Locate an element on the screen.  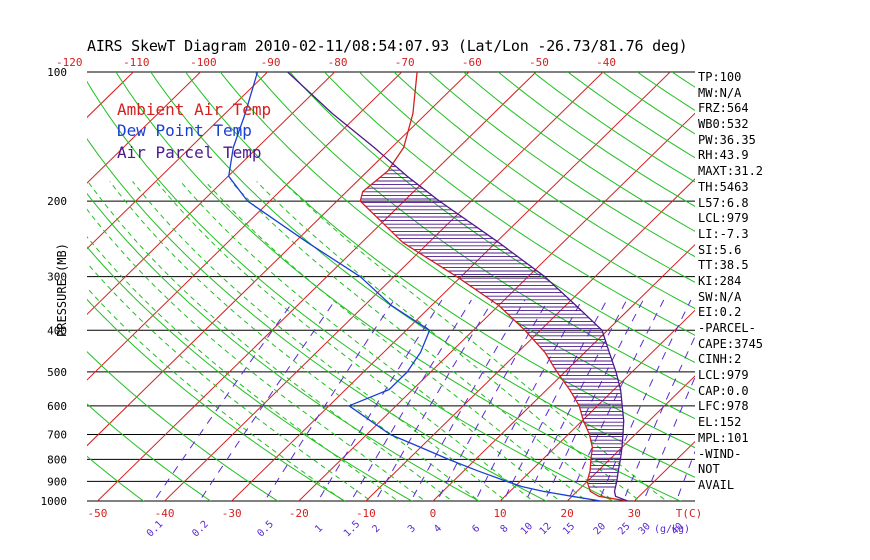
top-temp-tick-label: -40 is located at coordinates (606, 62).